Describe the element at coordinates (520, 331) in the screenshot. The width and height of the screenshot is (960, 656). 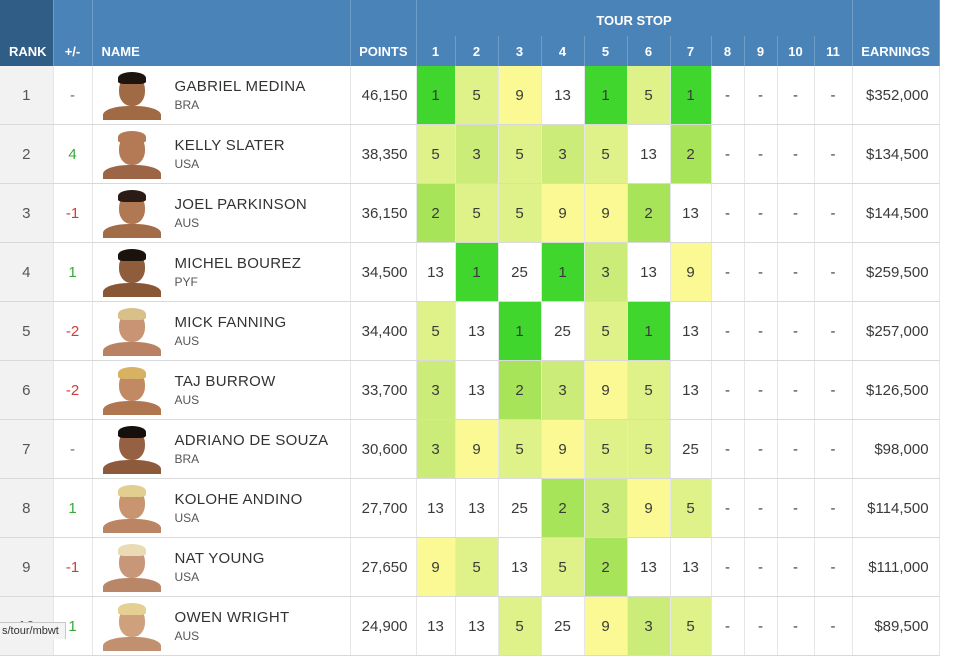
I see `stop-result-cell: 1` at that location.